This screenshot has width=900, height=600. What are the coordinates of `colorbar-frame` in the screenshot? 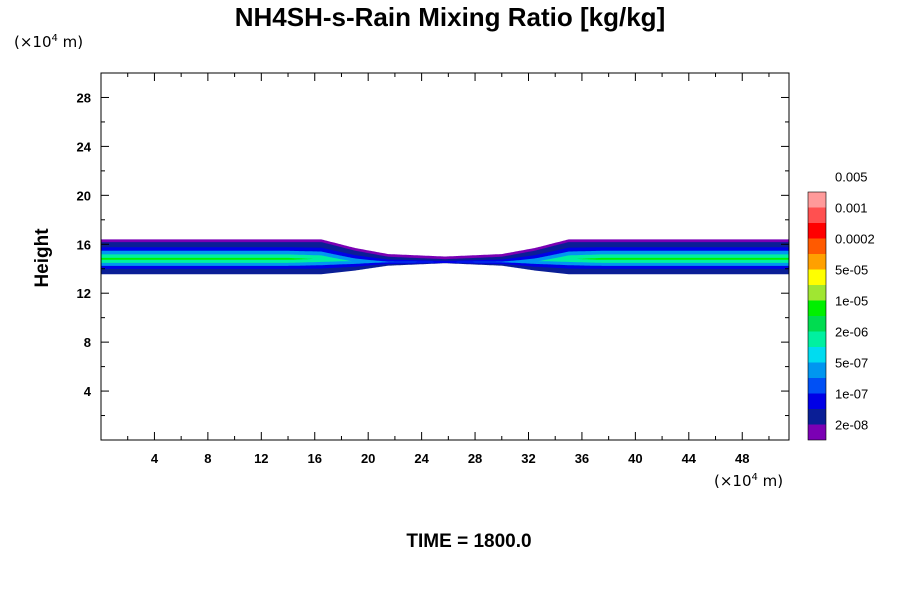 It's located at (817, 316).